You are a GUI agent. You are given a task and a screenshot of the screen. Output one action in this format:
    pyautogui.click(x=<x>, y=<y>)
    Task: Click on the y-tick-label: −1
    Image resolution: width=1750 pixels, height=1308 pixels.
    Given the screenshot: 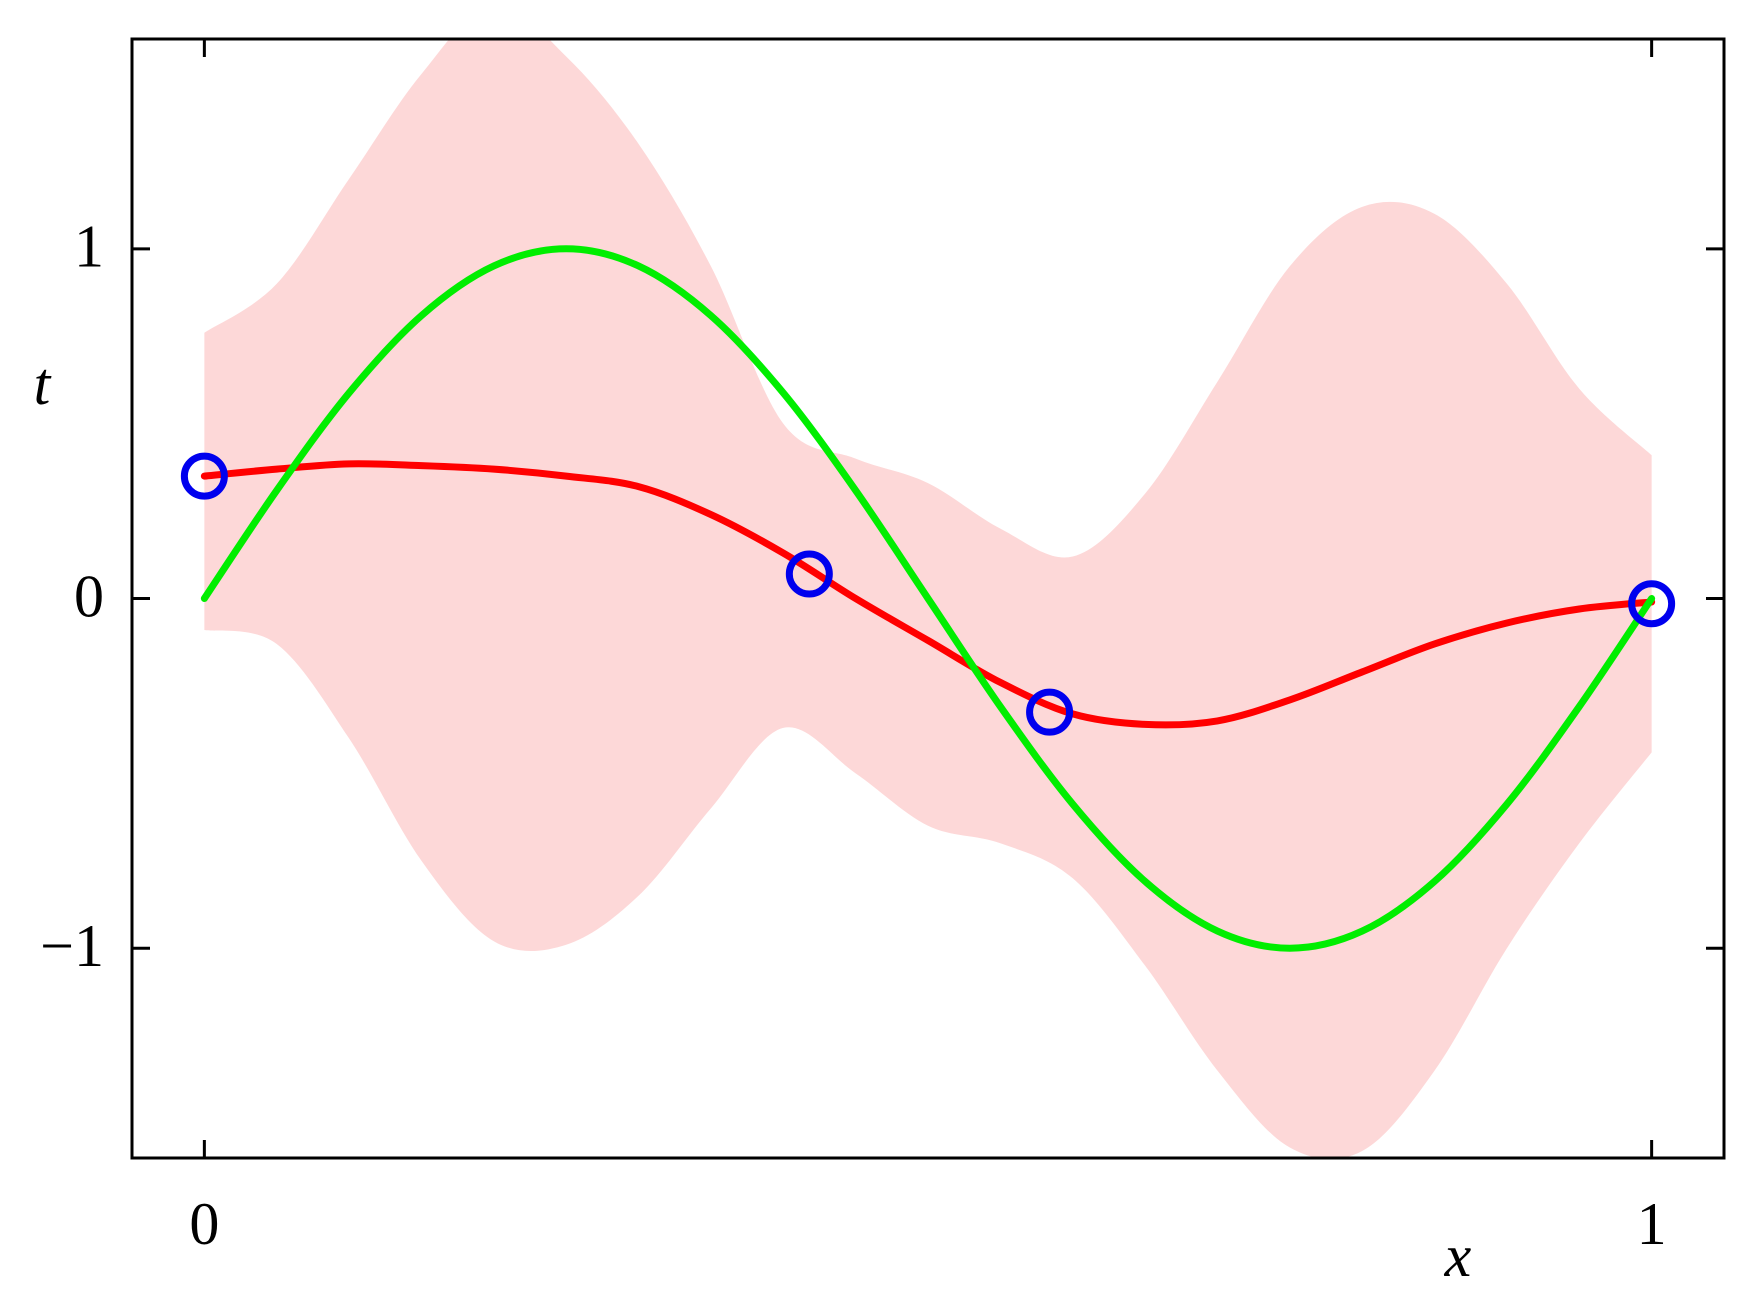 What is the action you would take?
    pyautogui.click(x=72, y=946)
    